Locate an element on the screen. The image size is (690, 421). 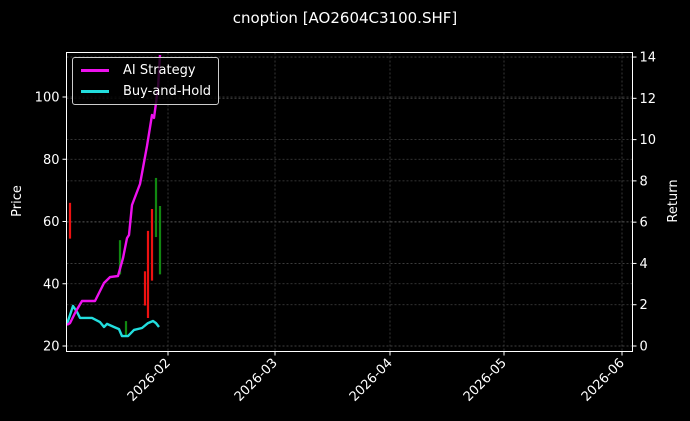
left-axis-label: Price is located at coordinates (17, 201).